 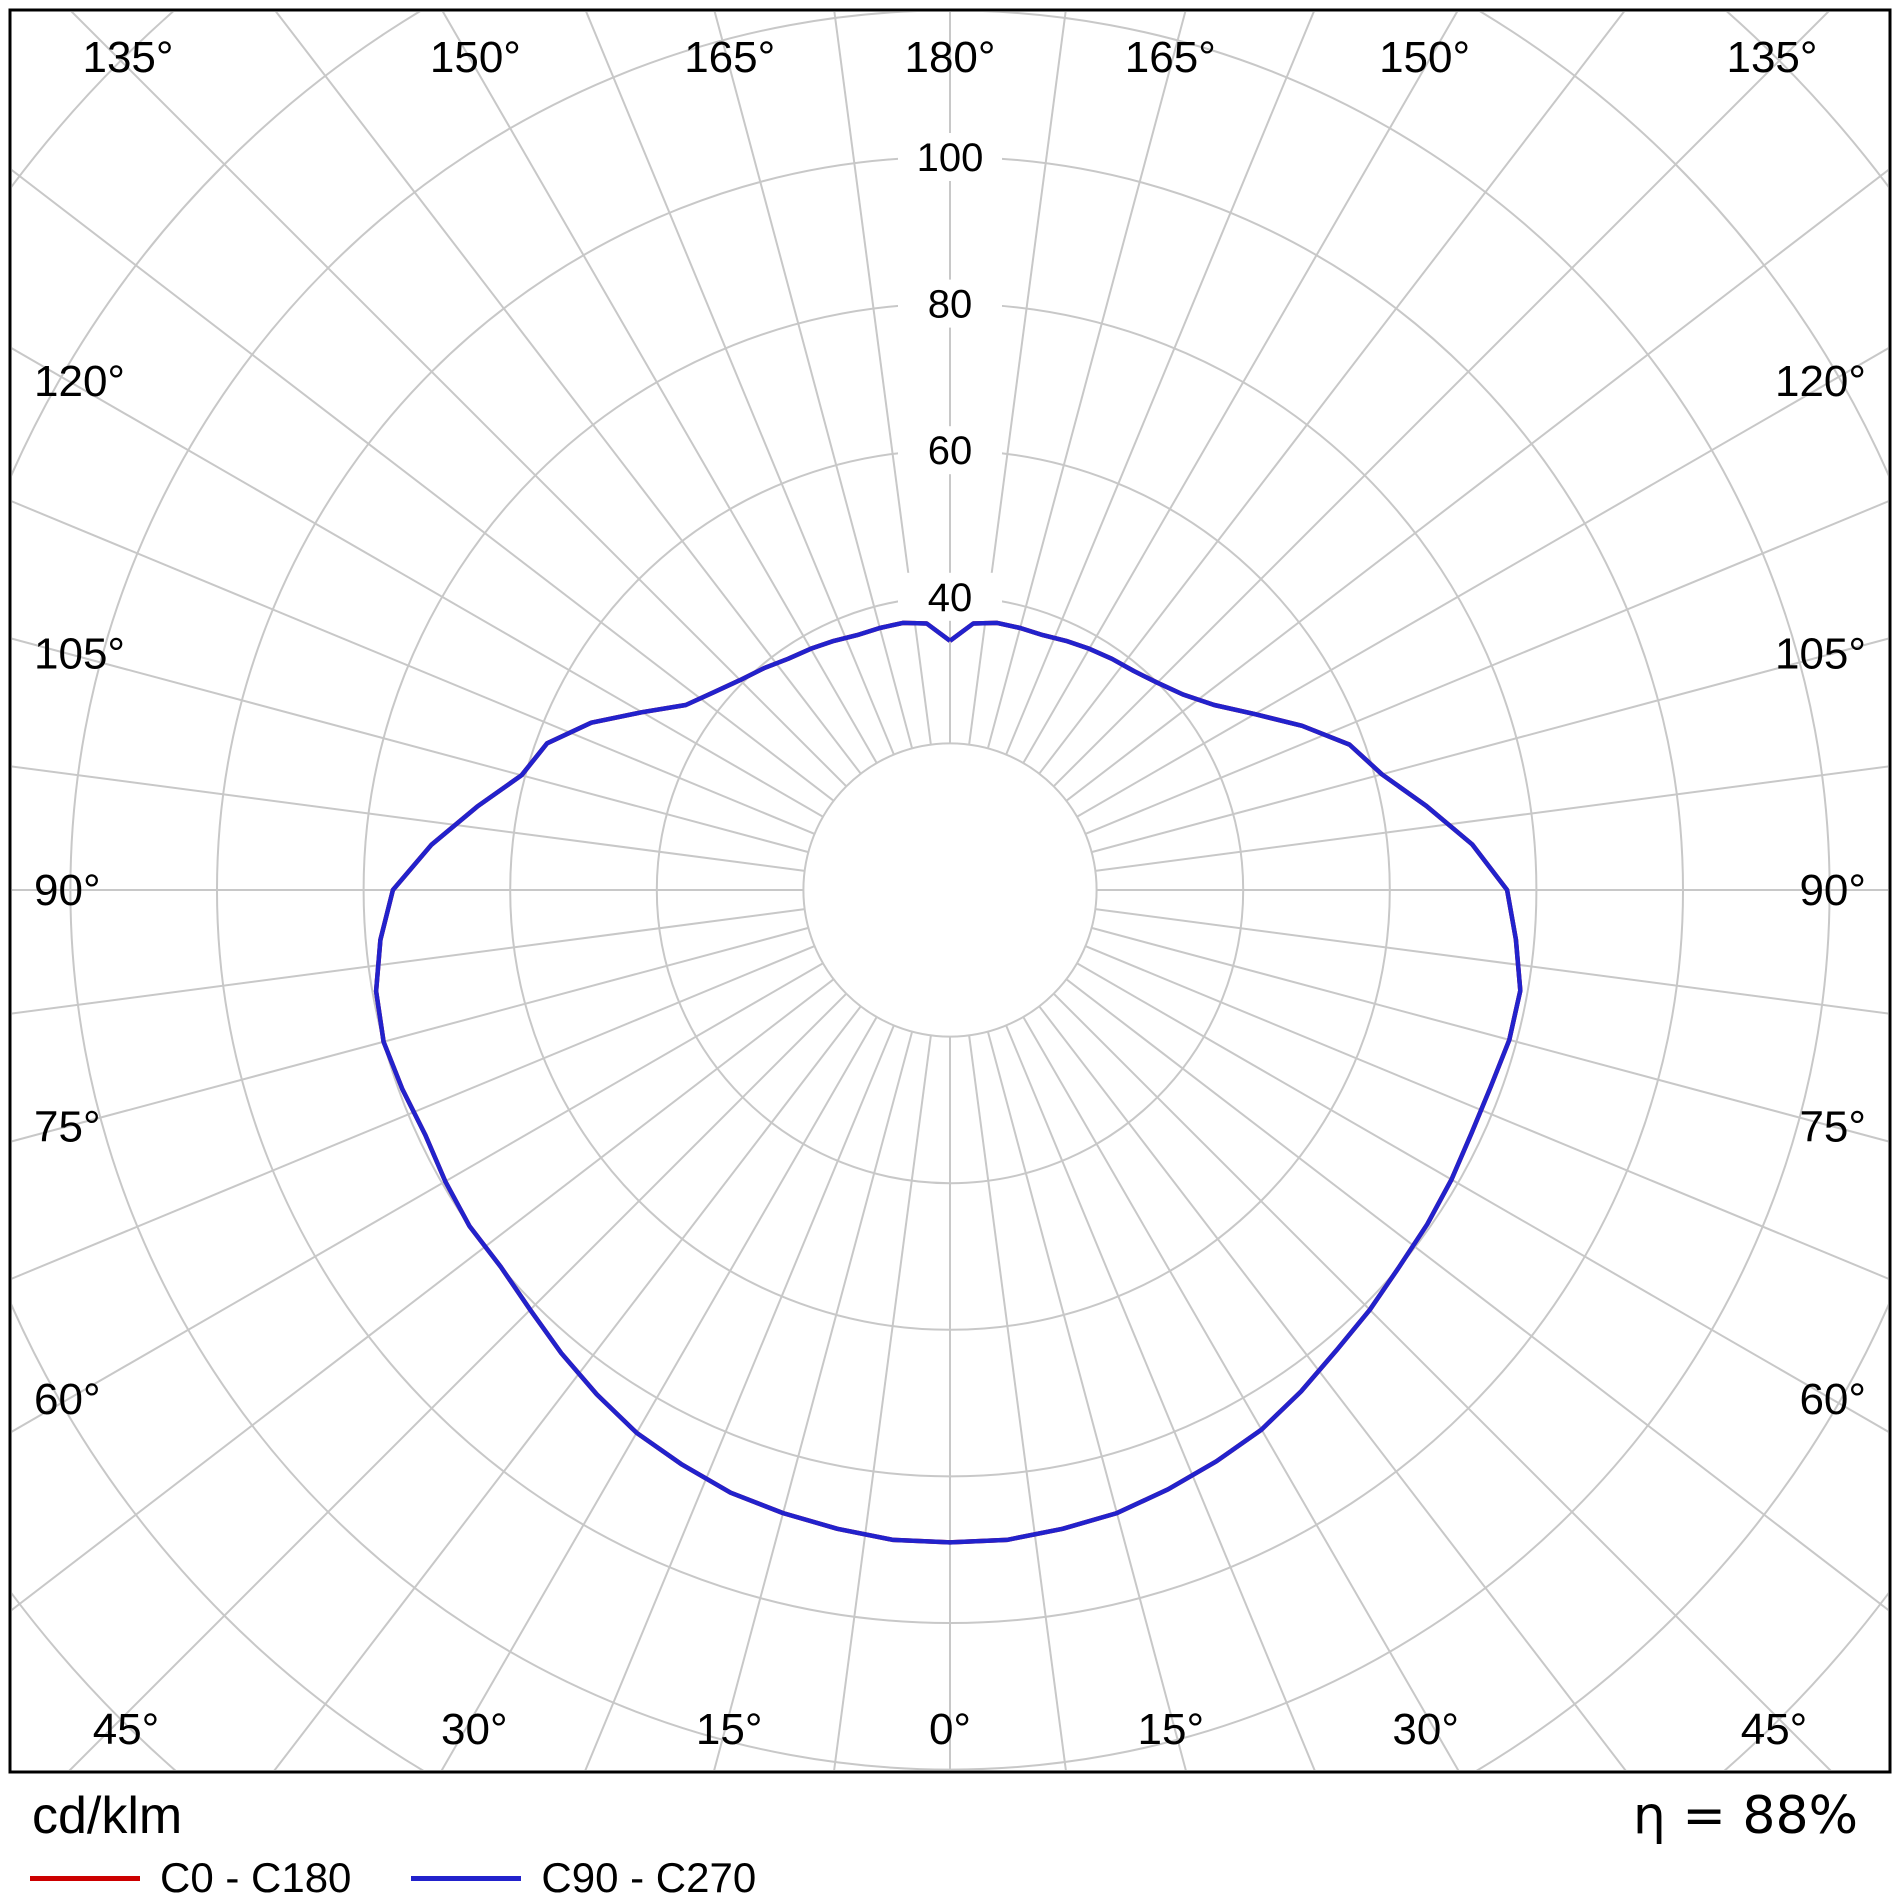 I want to click on legend-label-c0-c180: C0 - C180, so click(x=256, y=1877).